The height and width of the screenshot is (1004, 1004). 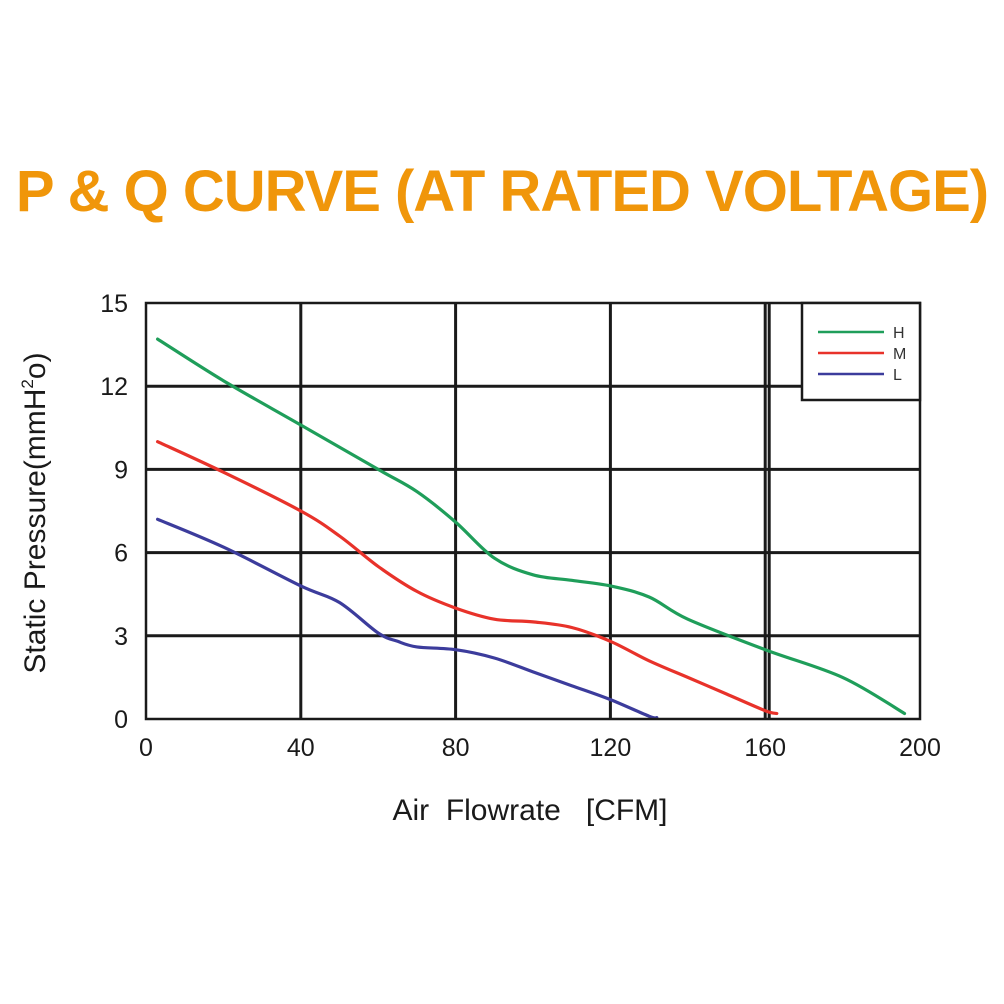 I want to click on x-tick-80: 80, so click(x=456, y=748).